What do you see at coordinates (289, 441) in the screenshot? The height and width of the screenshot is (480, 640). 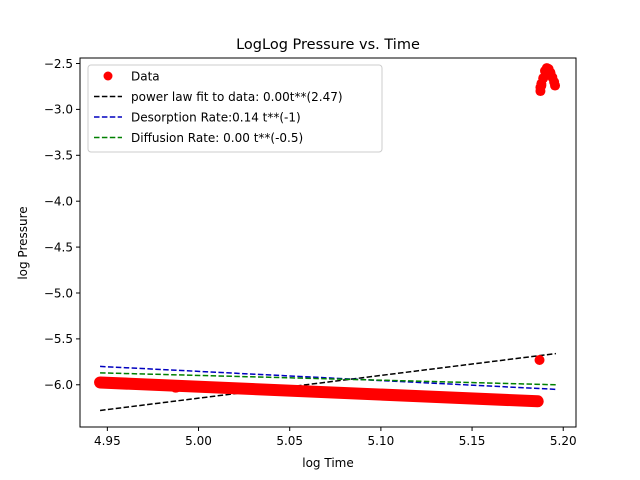 I see `x-tick-label-2: 5.05` at bounding box center [289, 441].